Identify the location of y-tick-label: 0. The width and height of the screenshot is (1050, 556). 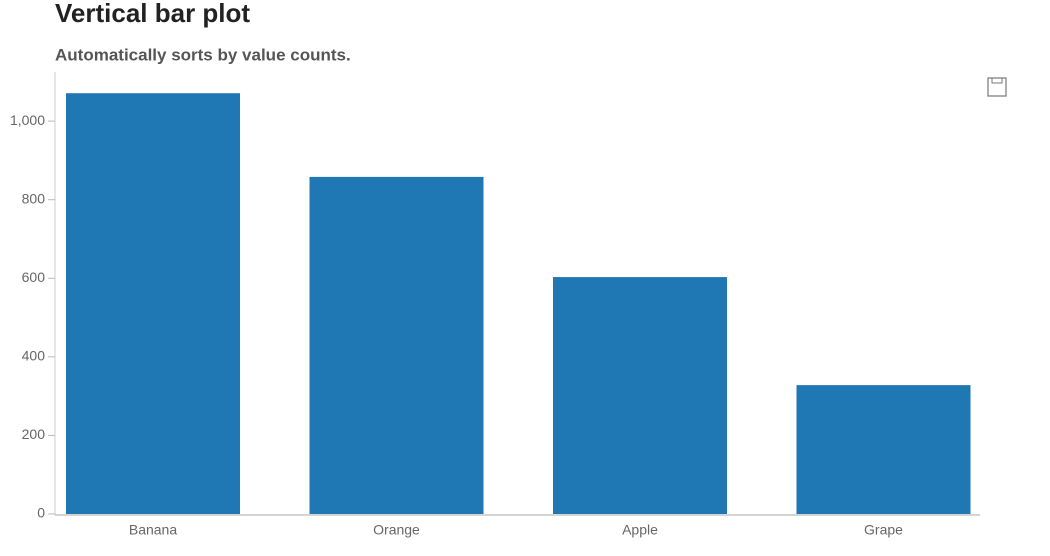
(41, 513).